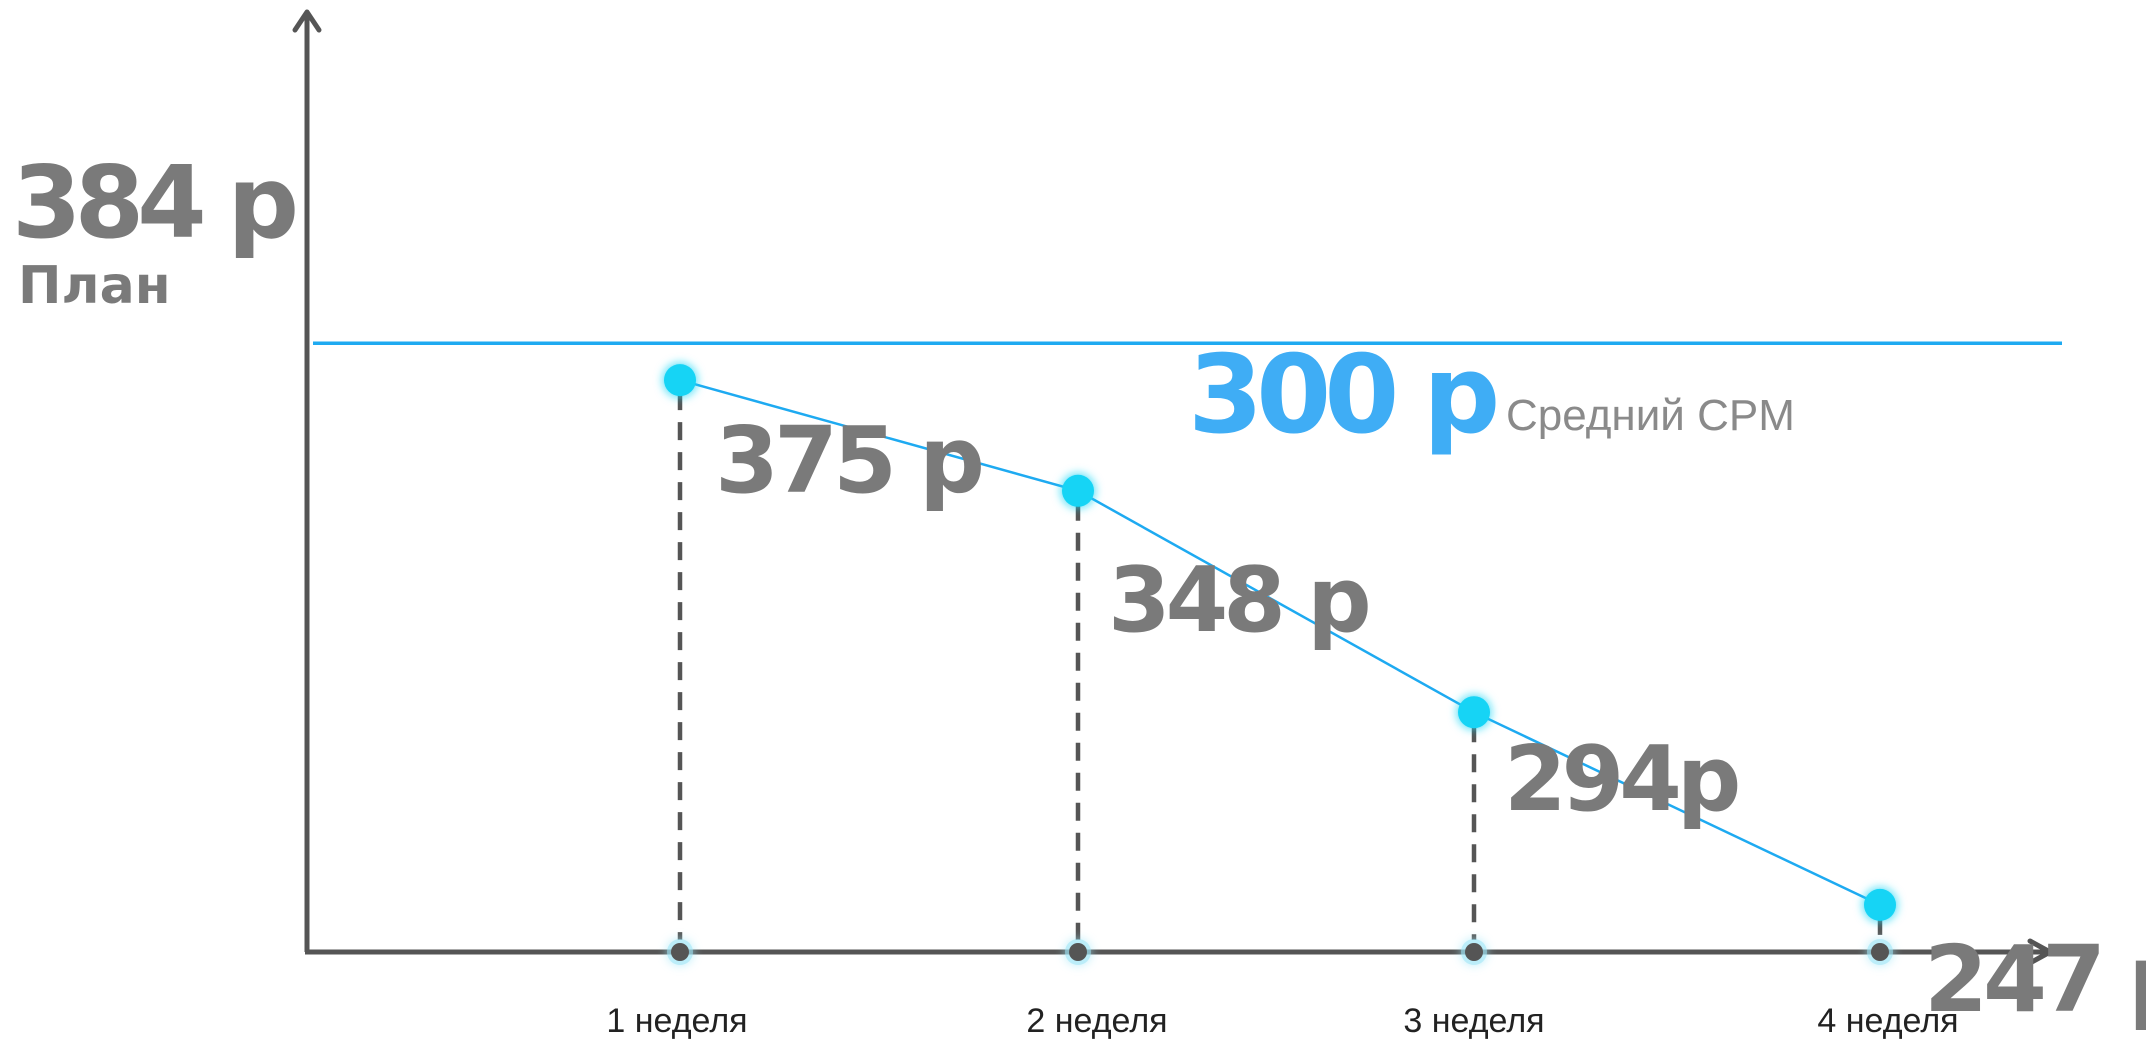 The image size is (2146, 1039). Describe the element at coordinates (154, 202) in the screenshot. I see `plan-value-label: 384 р` at that location.